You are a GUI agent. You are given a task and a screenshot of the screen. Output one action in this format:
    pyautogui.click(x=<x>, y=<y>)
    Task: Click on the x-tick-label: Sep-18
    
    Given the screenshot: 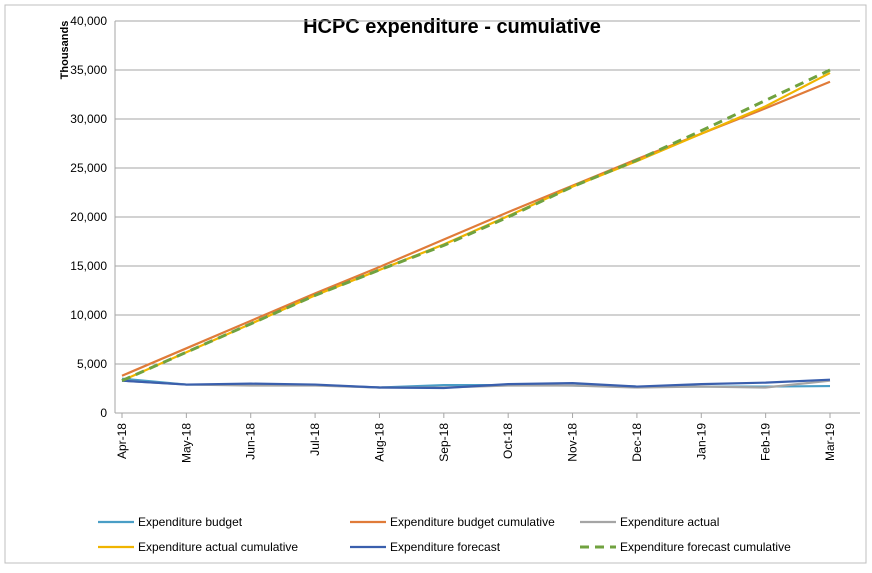 What is the action you would take?
    pyautogui.click(x=444, y=442)
    